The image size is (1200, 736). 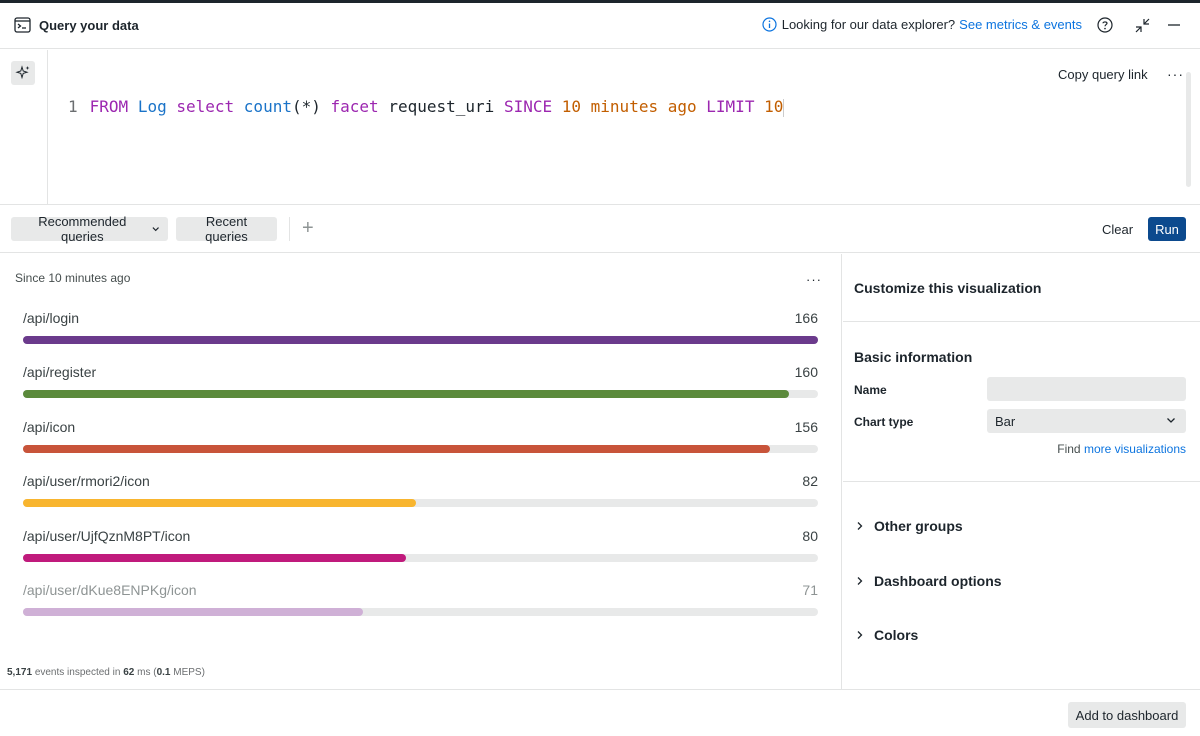 I want to click on token-ago: ago, so click(x=682, y=106).